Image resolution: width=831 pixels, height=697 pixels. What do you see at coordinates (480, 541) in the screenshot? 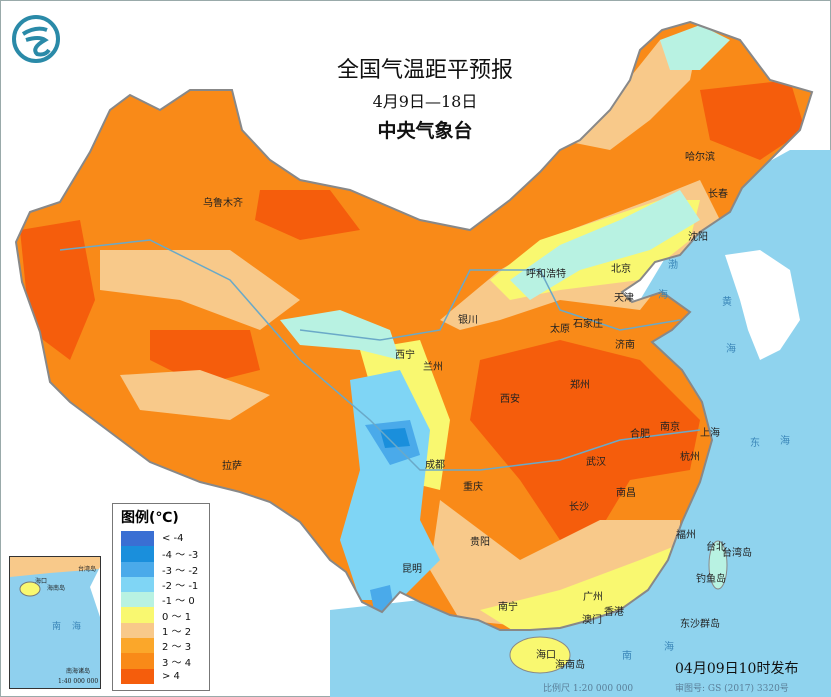
I see `city-label: 贵阳` at bounding box center [480, 541].